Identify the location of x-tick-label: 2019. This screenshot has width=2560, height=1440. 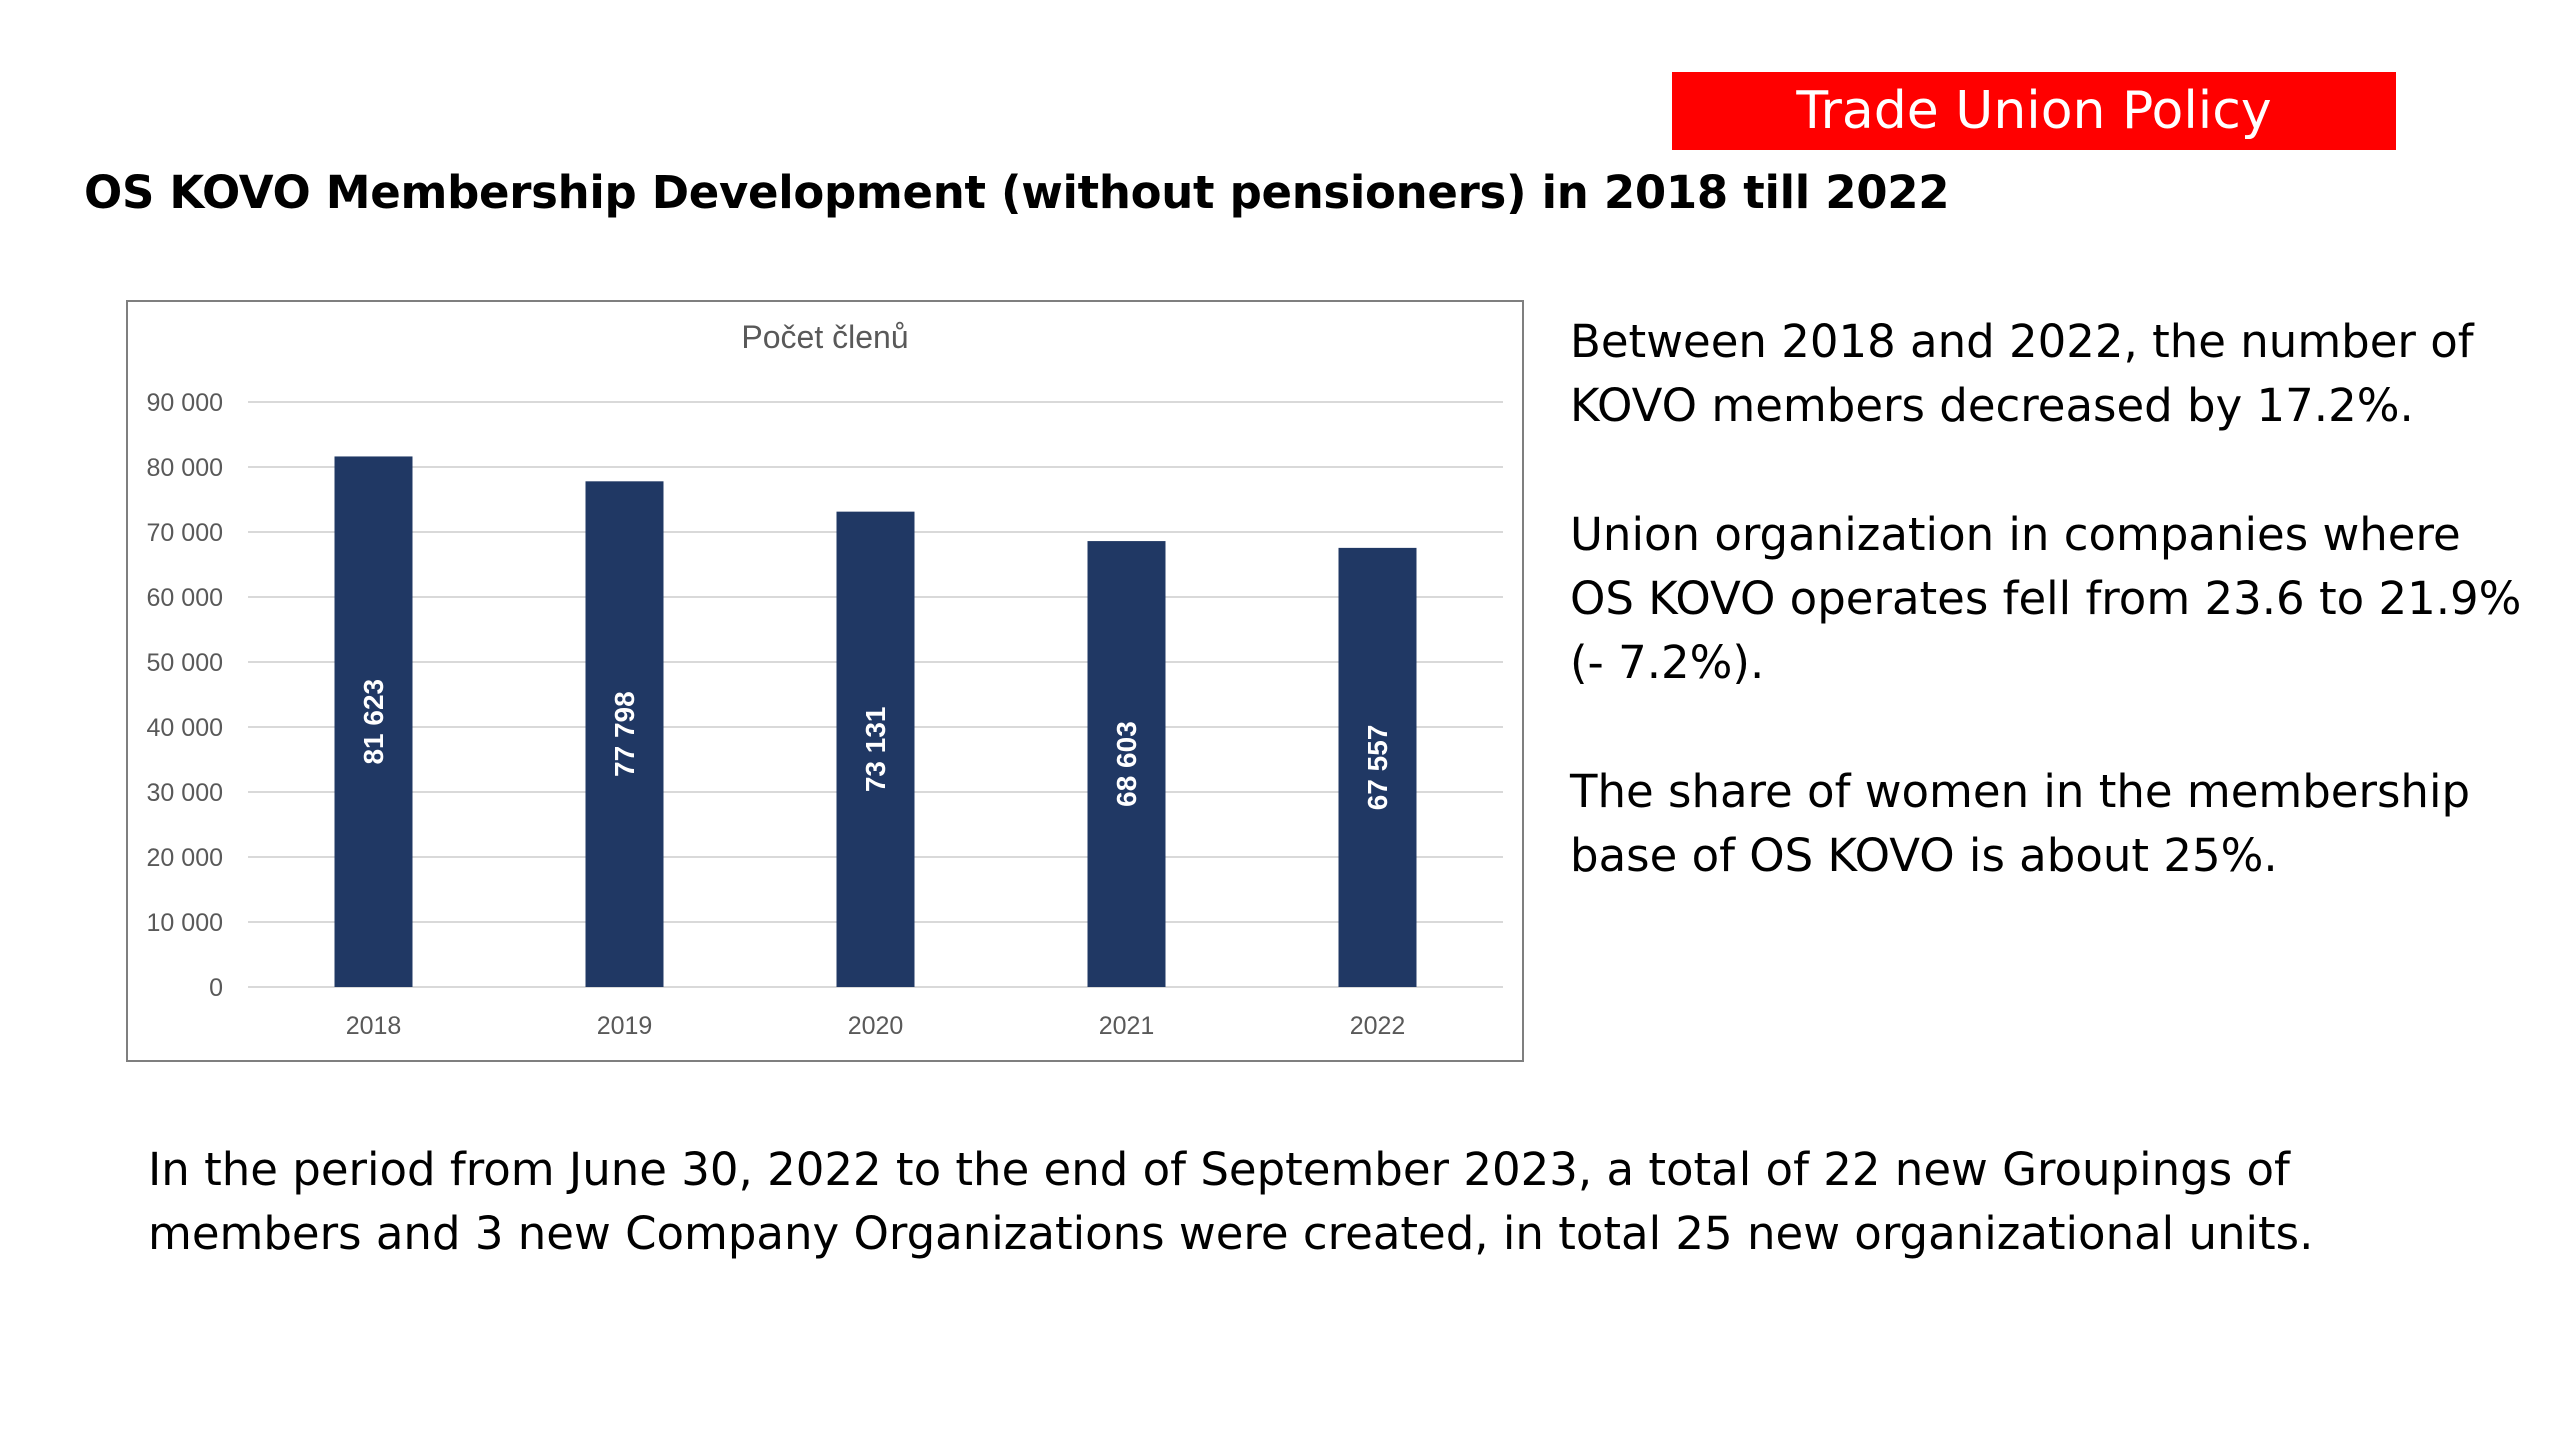
(625, 1026).